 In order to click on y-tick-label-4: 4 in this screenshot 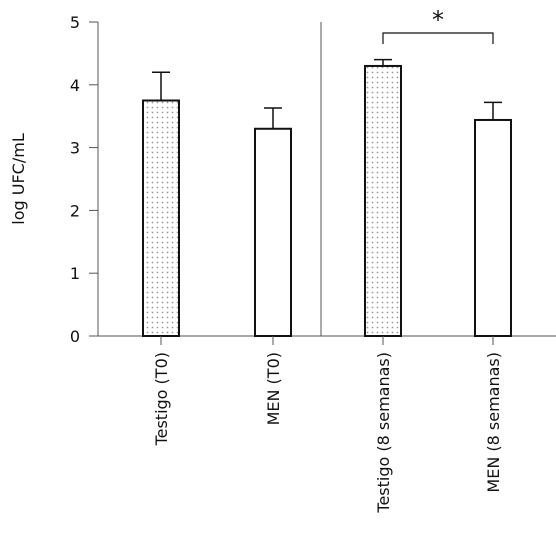, I will do `click(75, 85)`.